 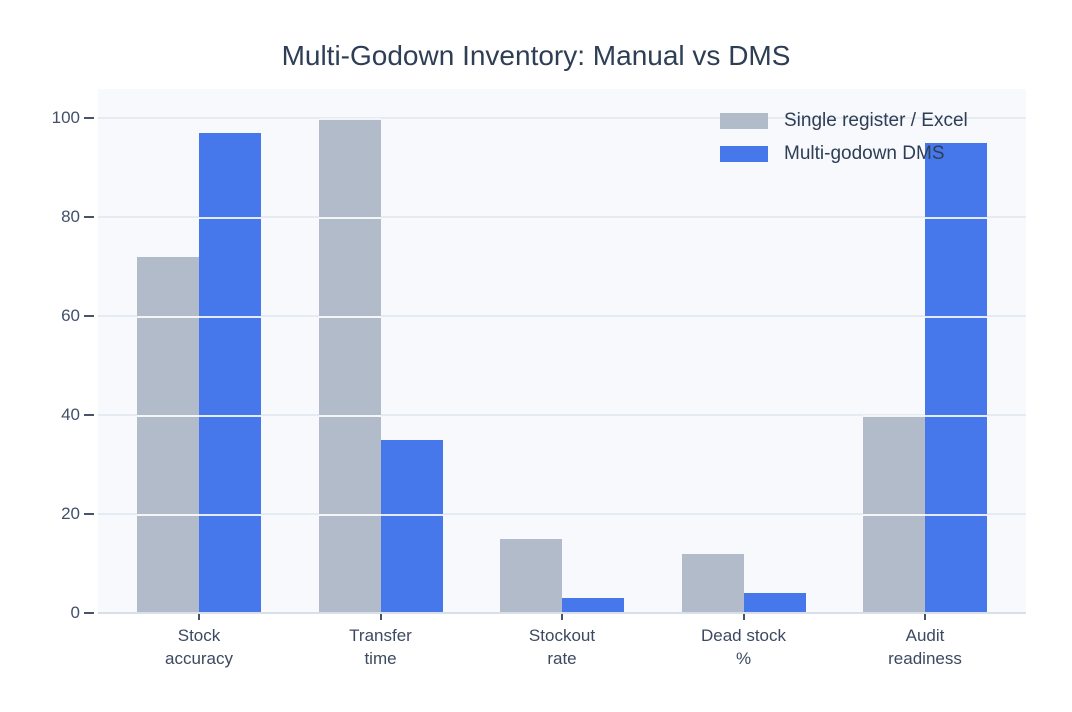 I want to click on bar-stock-accuracy-multi-godown-dms, so click(x=230, y=373).